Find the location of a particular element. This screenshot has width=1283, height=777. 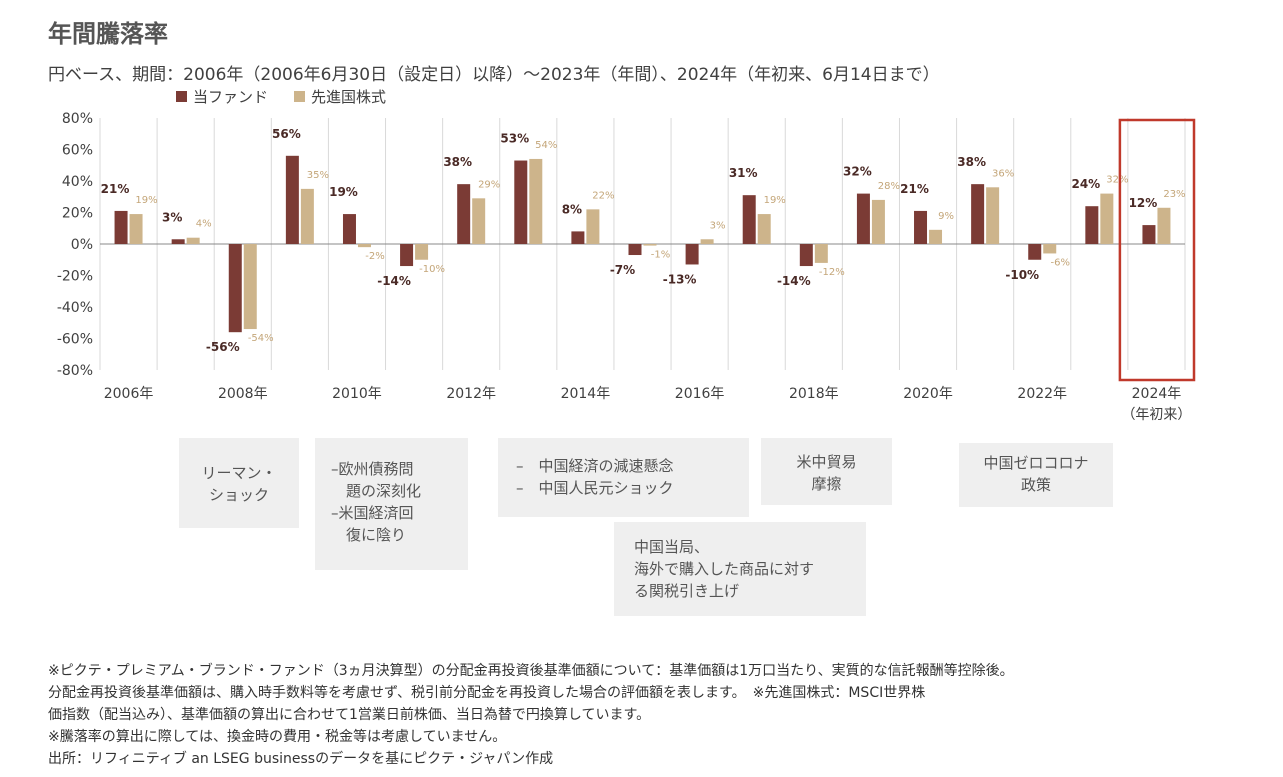

data-label-fund: 31% is located at coordinates (743, 173).